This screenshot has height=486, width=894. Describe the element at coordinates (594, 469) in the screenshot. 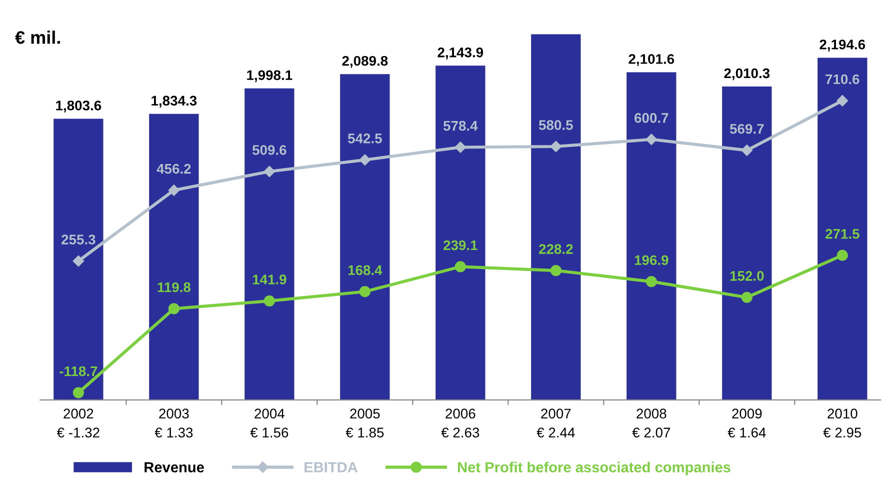

I see `legend-label: Net Profit before associated companies` at that location.